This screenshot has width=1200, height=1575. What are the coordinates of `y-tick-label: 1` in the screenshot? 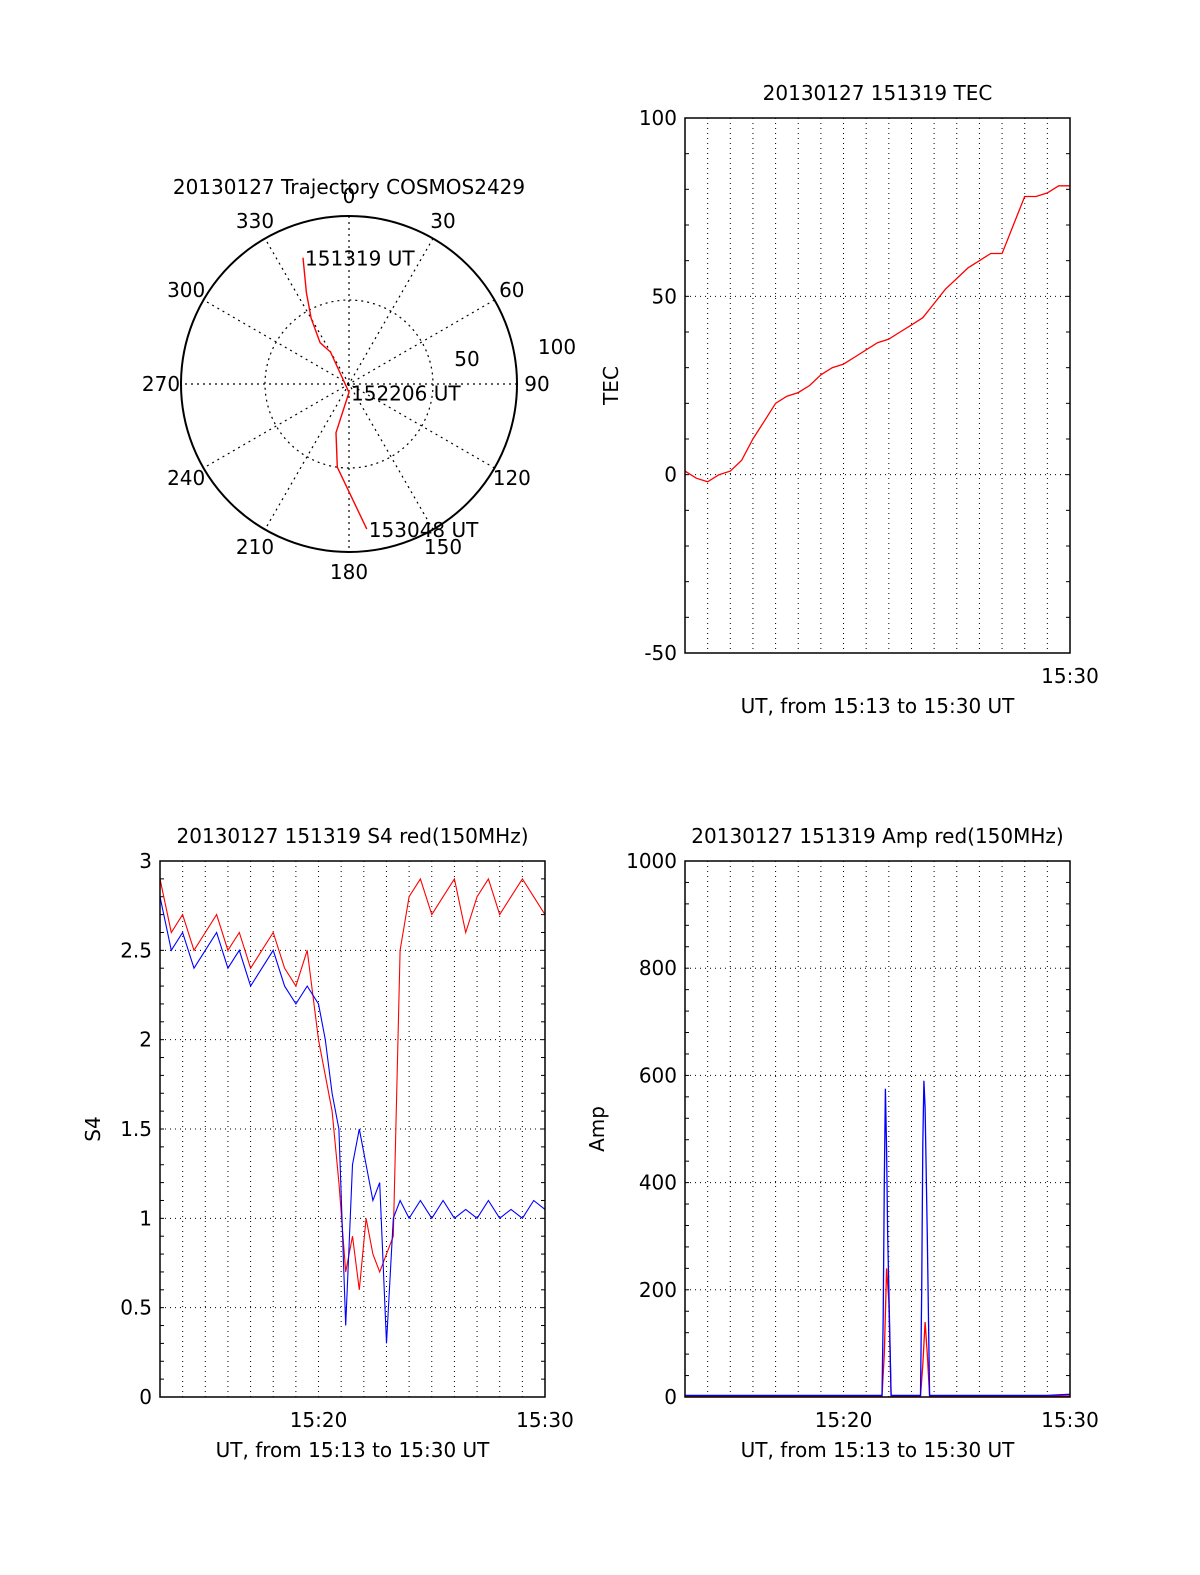 It's located at (145, 1218).